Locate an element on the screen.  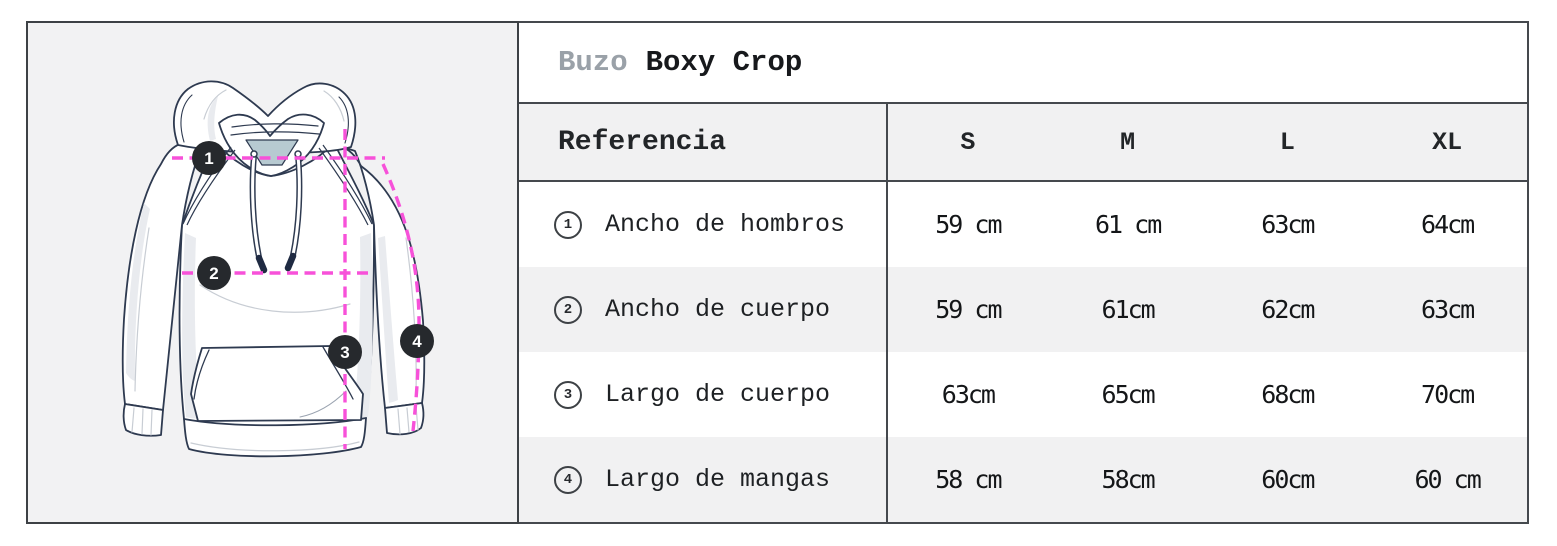
measurement-row-body-length: 3 Largo de cuerpo 63cm 65cm 68cm 70cm is located at coordinates (1023, 394).